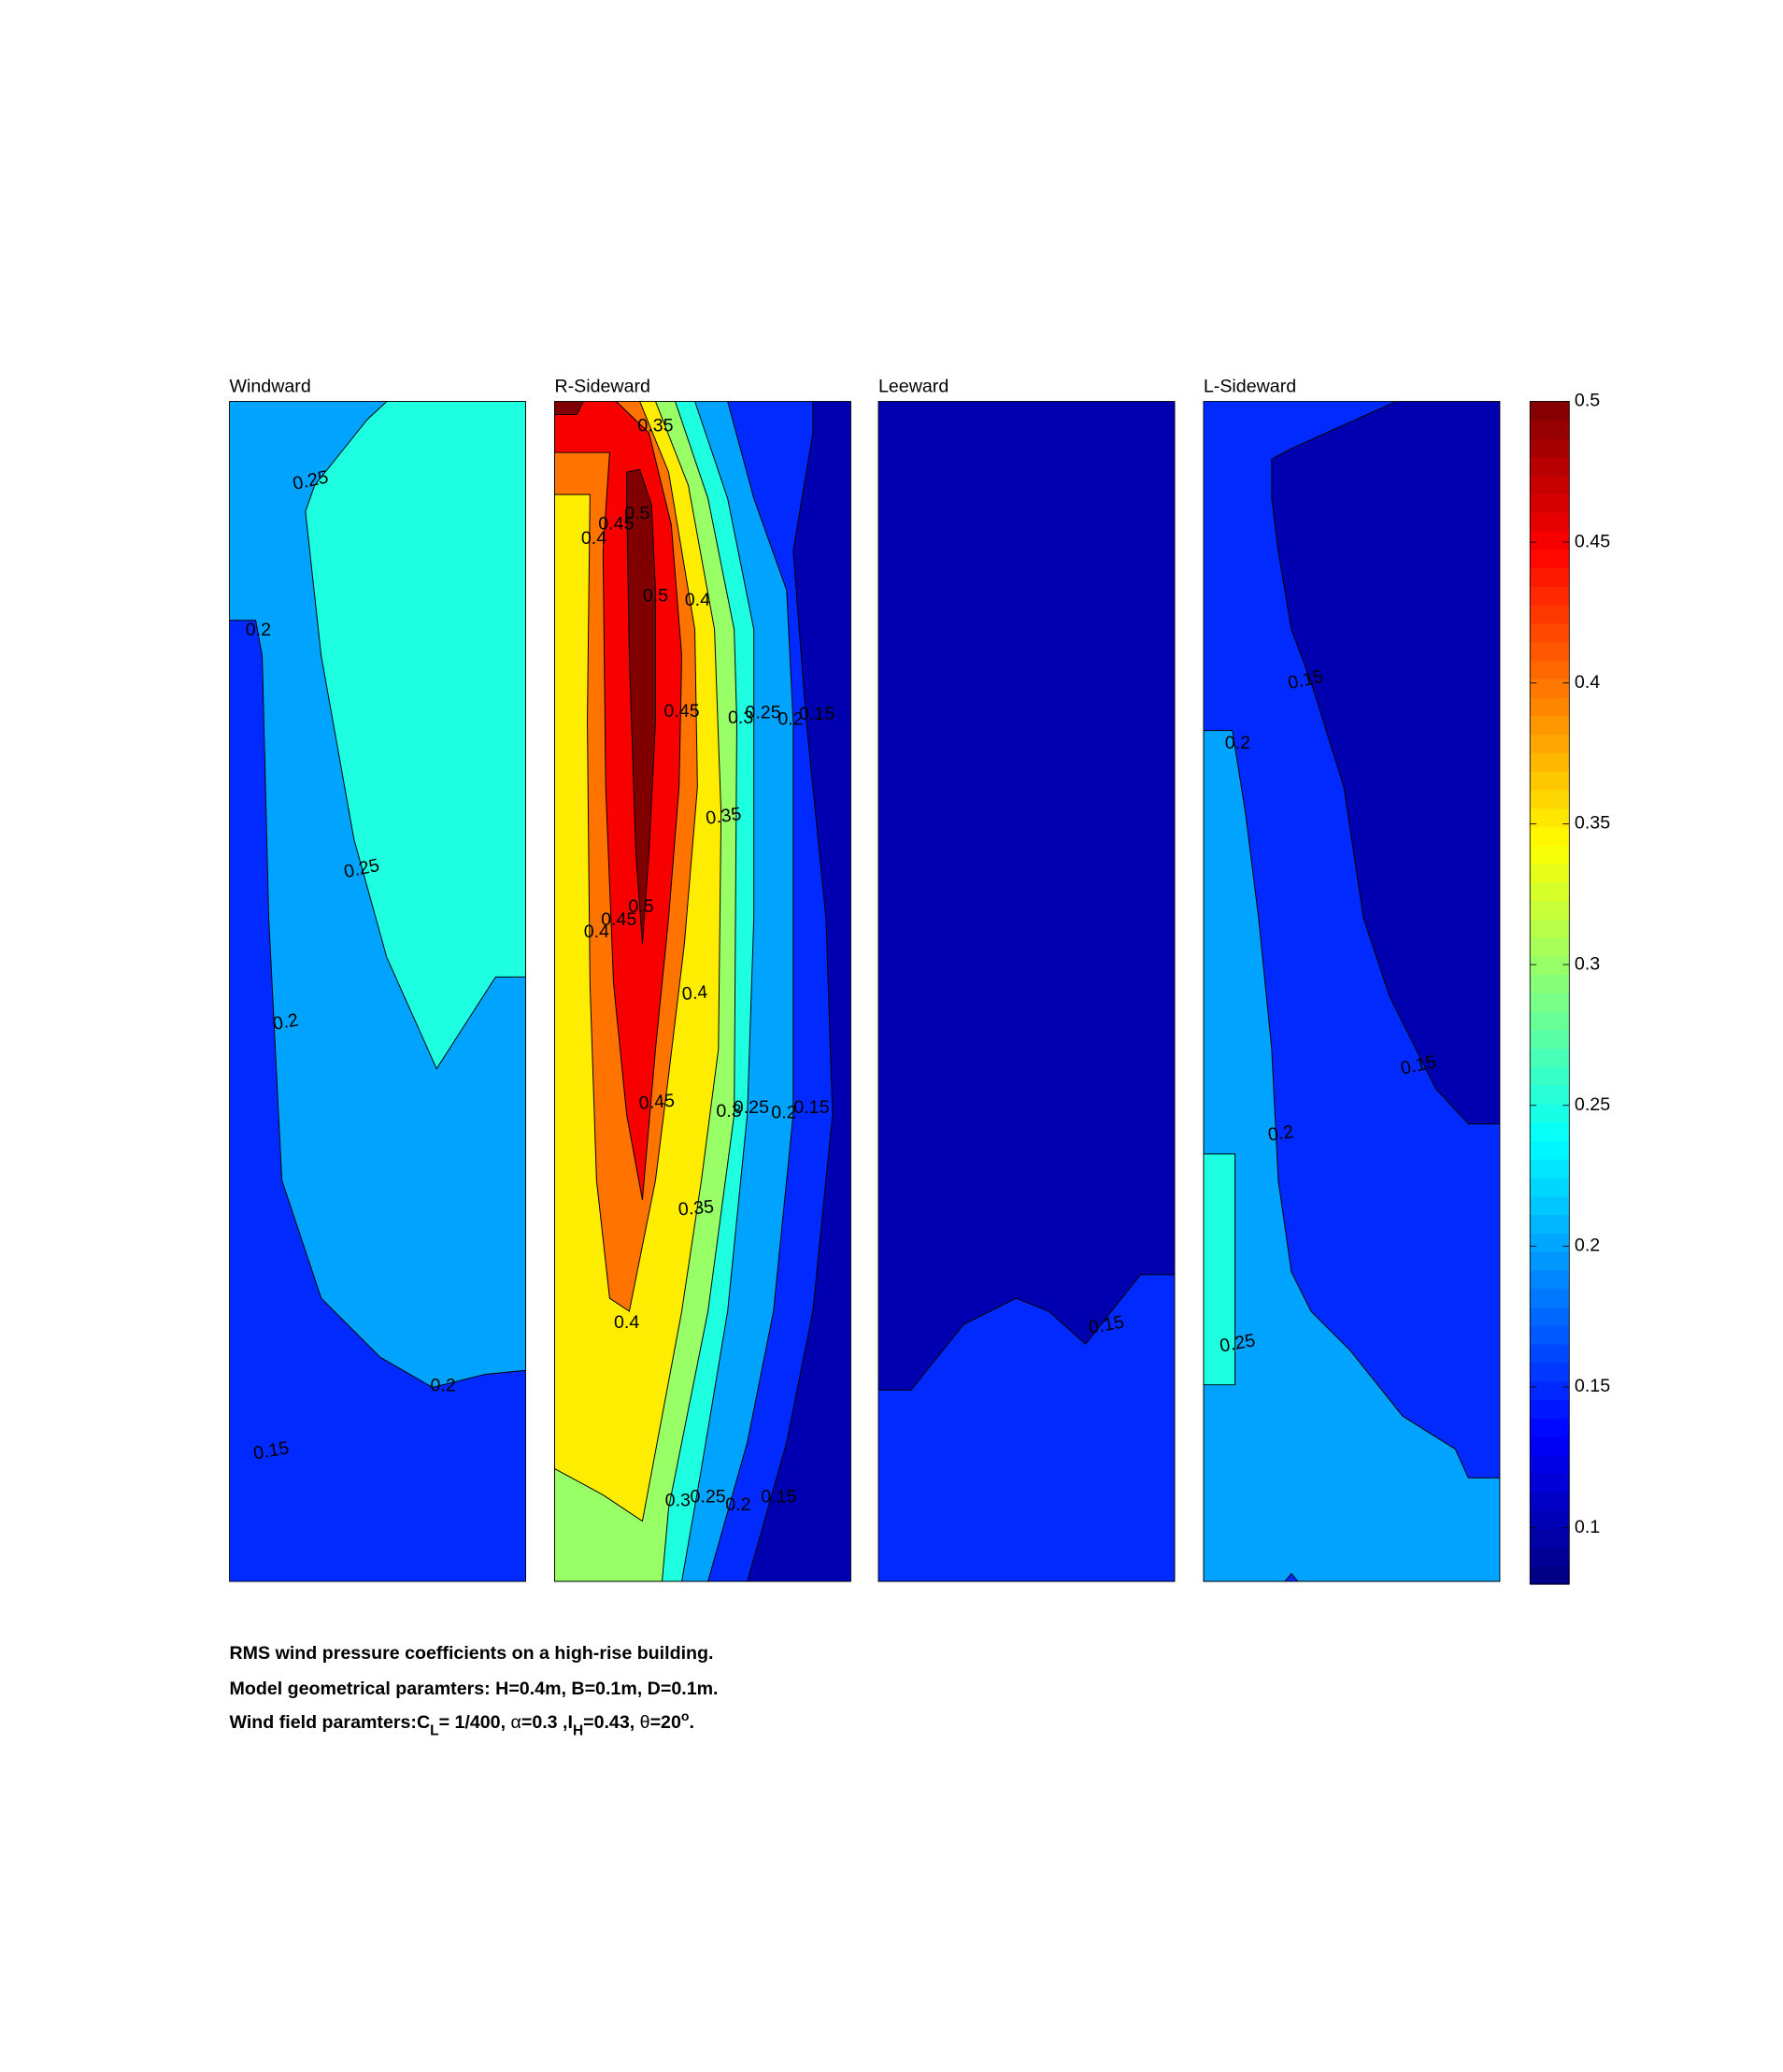  What do you see at coordinates (1587, 1246) in the screenshot?
I see `colorbar-tick-label: 0.2` at bounding box center [1587, 1246].